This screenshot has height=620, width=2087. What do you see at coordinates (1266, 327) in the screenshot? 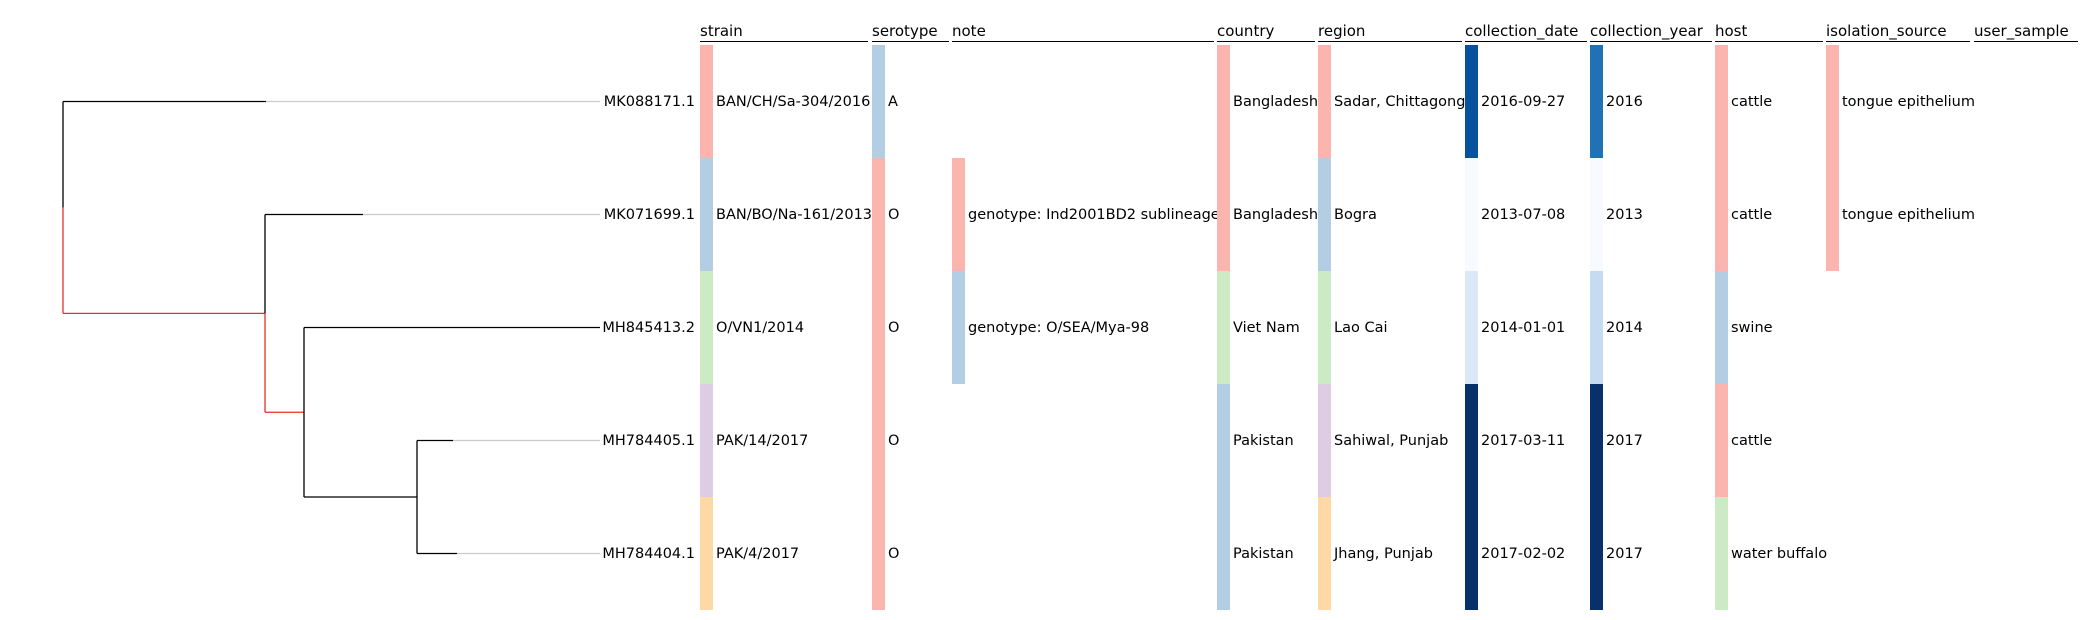
I see `cell-country: Viet Nam` at bounding box center [1266, 327].